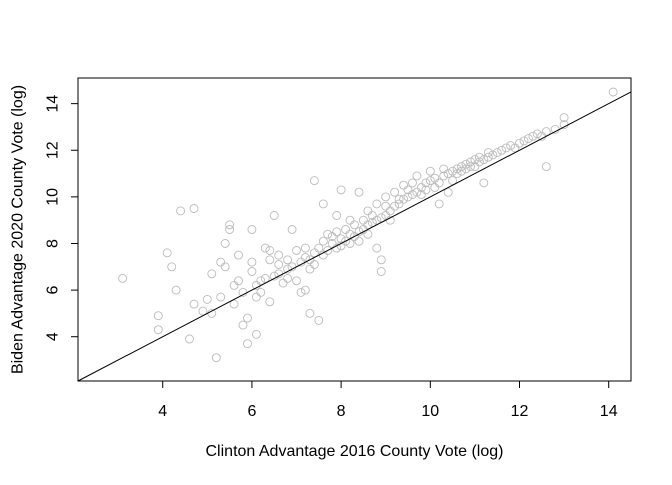 Image resolution: width=672 pixels, height=485 pixels. I want to click on y-tick-label: 8, so click(53, 243).